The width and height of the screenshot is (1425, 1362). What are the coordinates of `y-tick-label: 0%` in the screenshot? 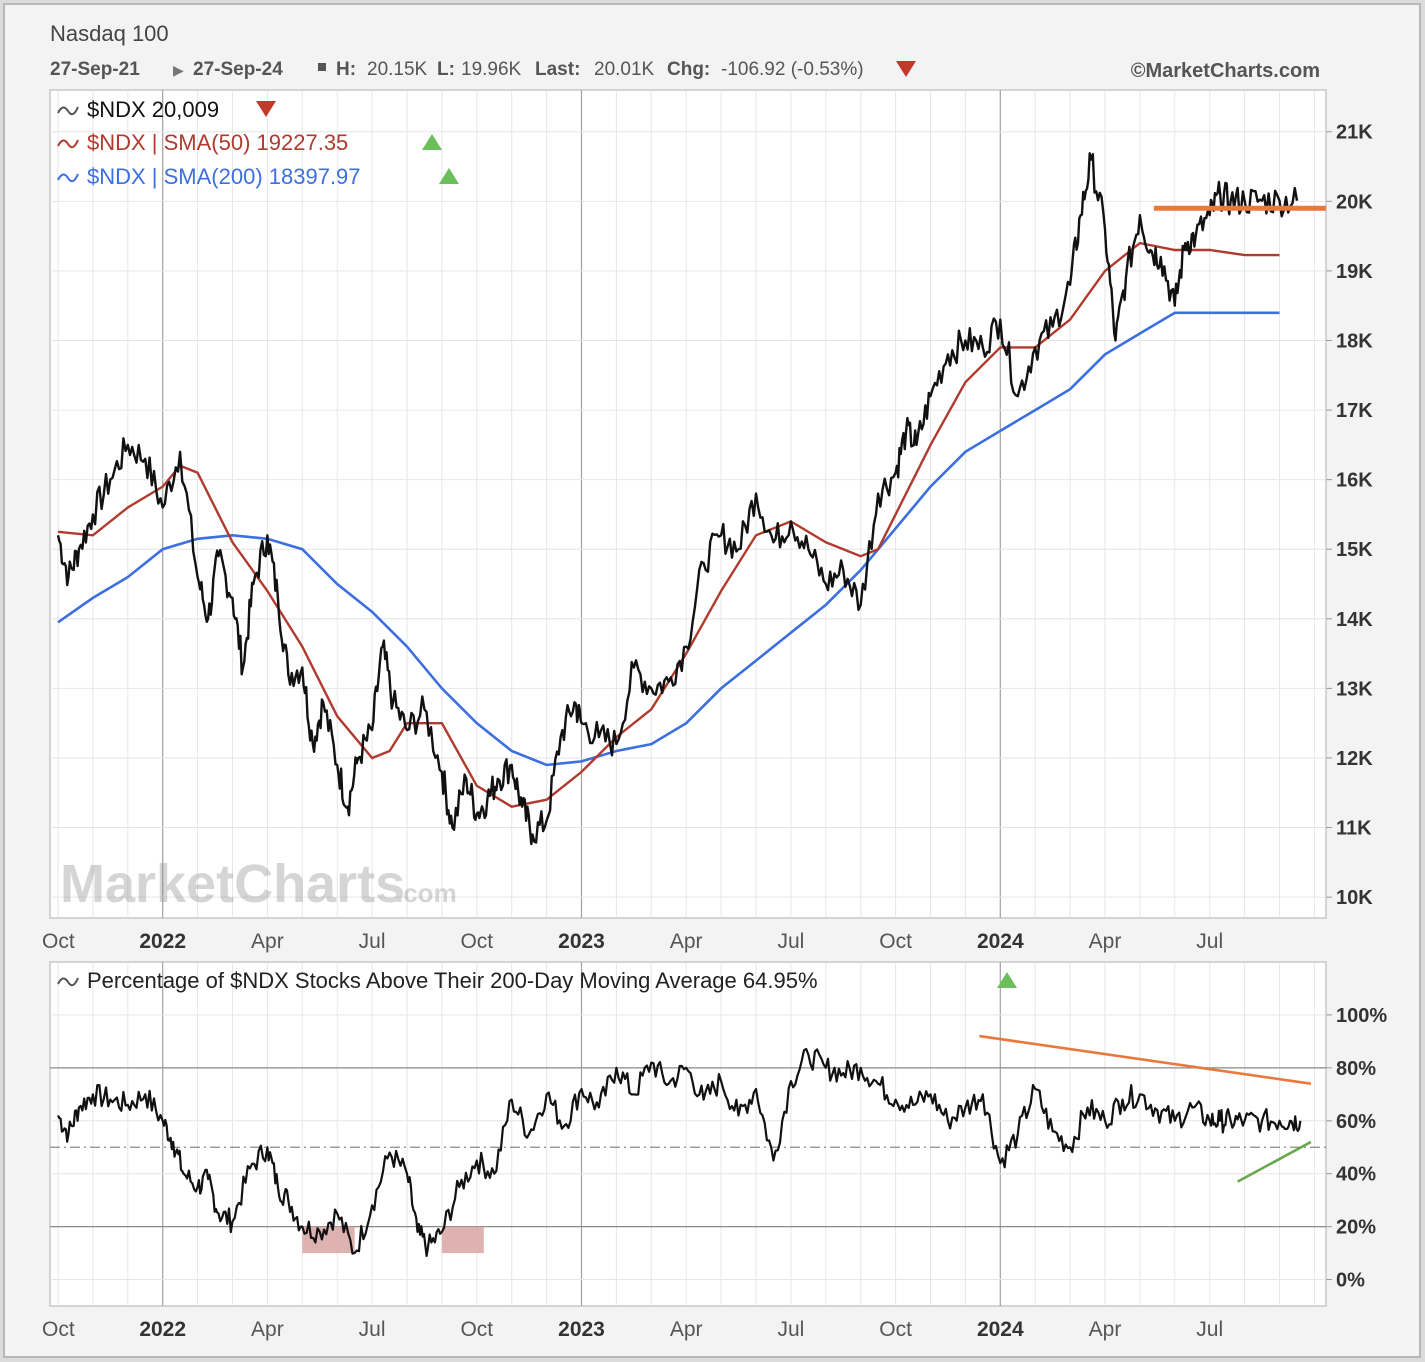 It's located at (1350, 1281).